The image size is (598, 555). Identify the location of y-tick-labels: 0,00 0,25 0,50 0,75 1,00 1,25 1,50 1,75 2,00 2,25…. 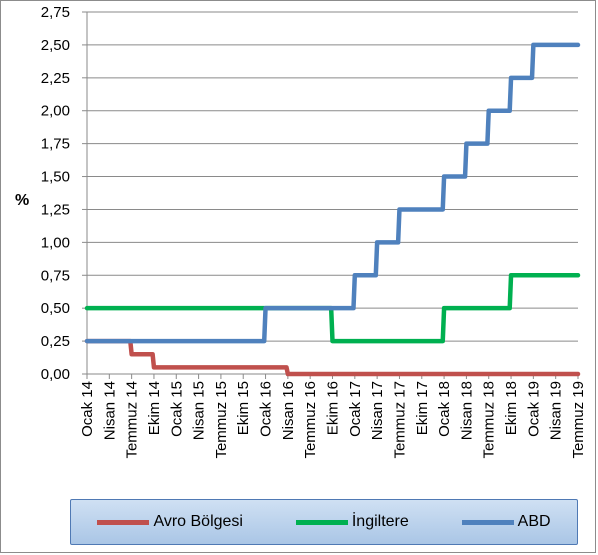
(55, 193).